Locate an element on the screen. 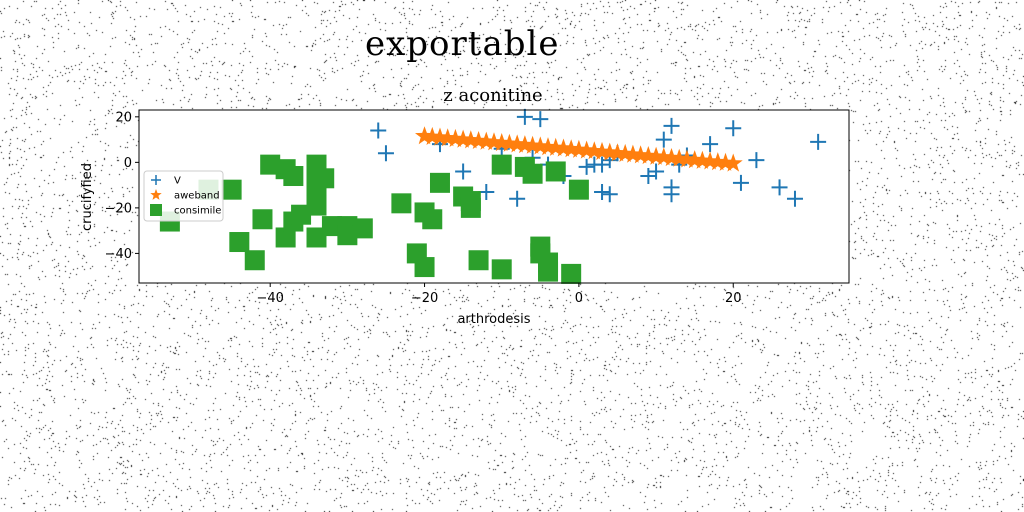 This screenshot has width=1024, height=512. legend-label-aweband: aweband is located at coordinates (197, 196).